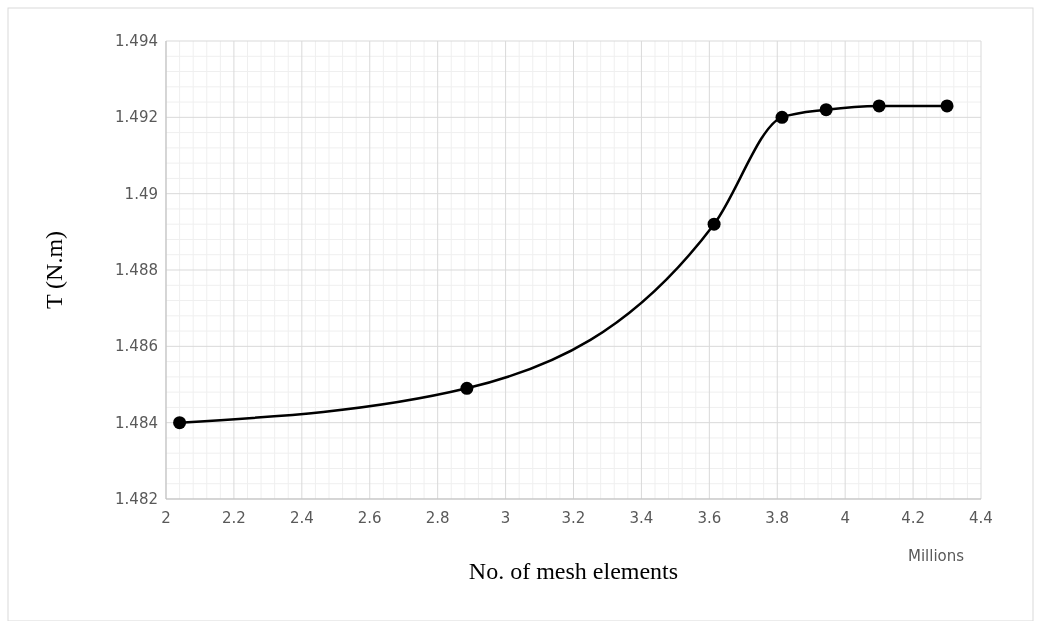 Image resolution: width=1041 pixels, height=621 pixels. I want to click on y-tick-label: 1.49, so click(141, 193).